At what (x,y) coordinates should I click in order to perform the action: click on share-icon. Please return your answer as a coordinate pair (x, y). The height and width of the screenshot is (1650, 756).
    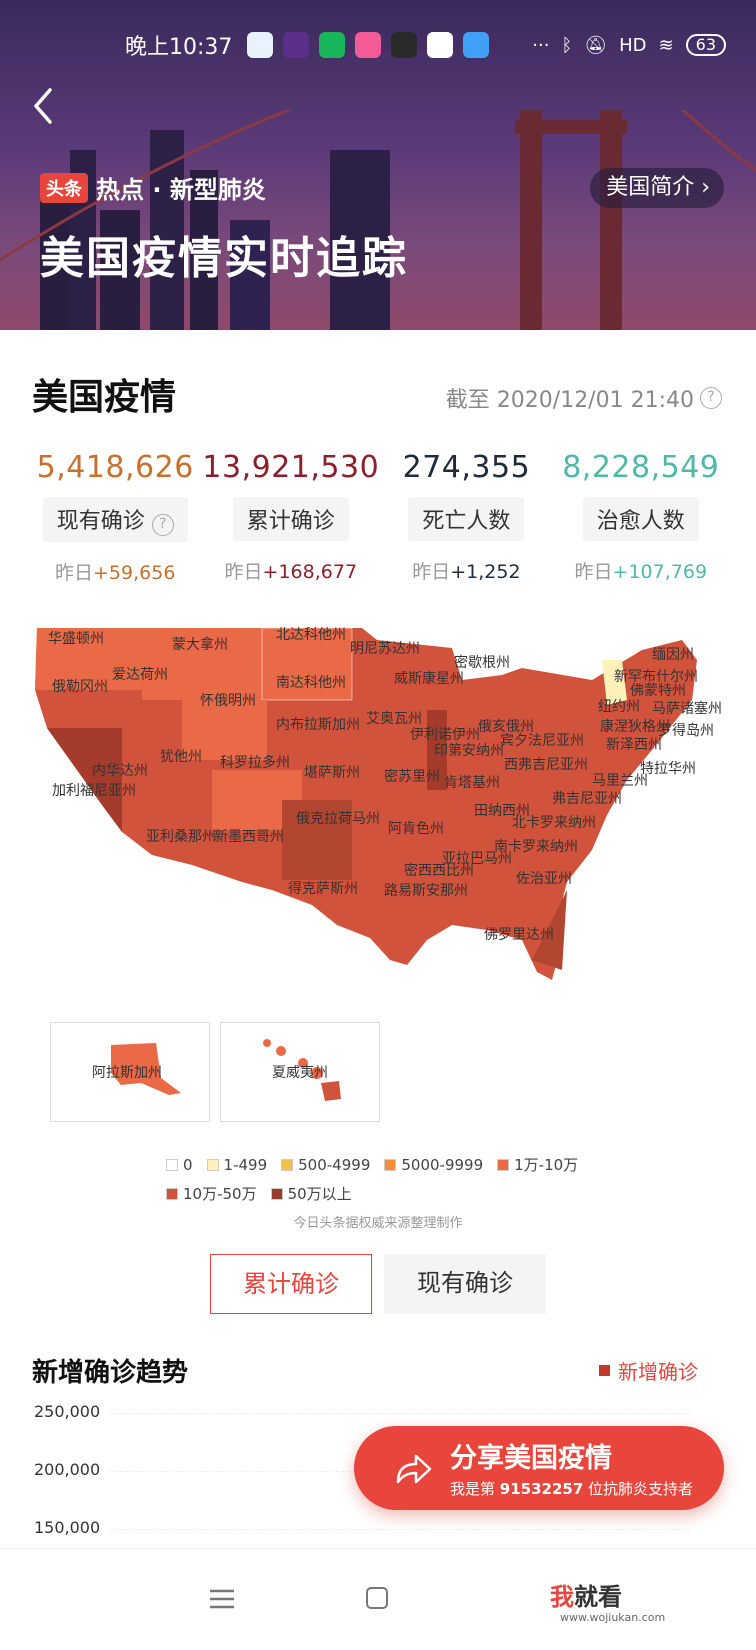
    Looking at the image, I should click on (414, 1469).